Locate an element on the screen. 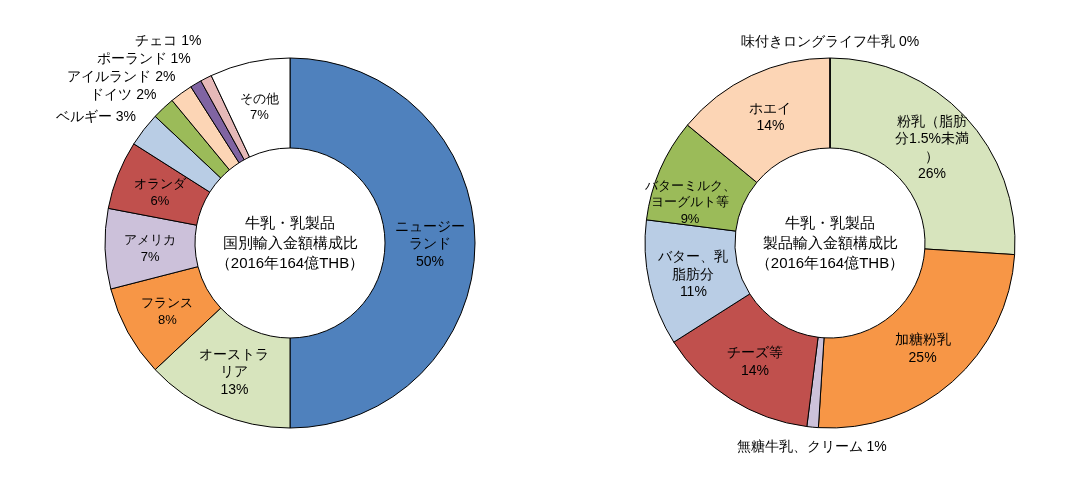 Image resolution: width=1083 pixels, height=486 pixels. text: 国別輸入金額構成比 is located at coordinates (290, 242).